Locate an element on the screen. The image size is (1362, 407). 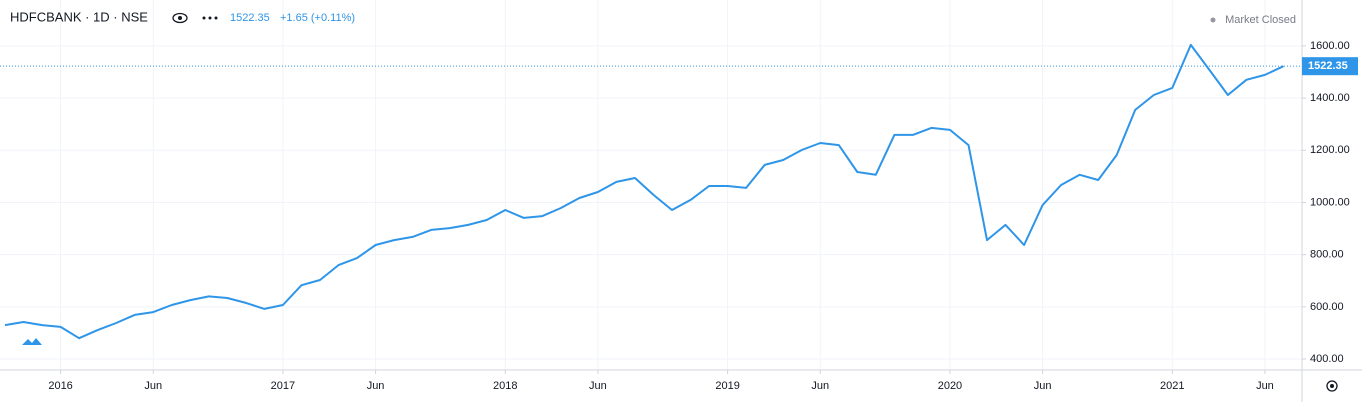
settings-icon is located at coordinates (1332, 386).